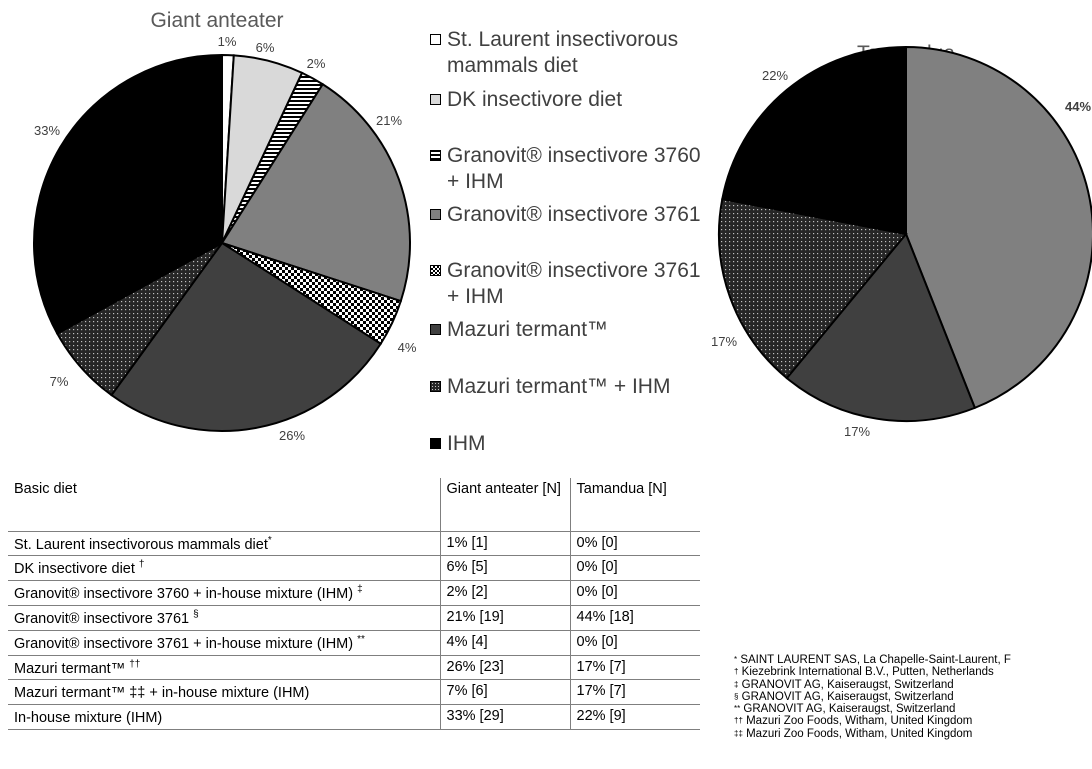  Describe the element at coordinates (316, 63) in the screenshot. I see `pie-label: 2%` at that location.